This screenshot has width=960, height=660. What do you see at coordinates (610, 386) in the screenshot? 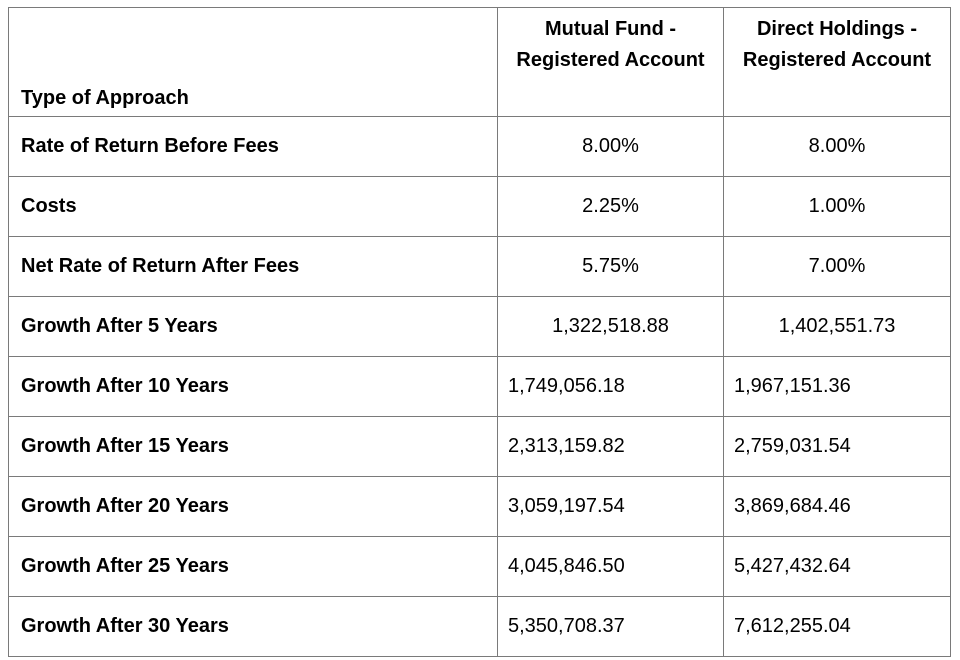
I see `mutual-fund-value: 1,749,056.18` at bounding box center [610, 386].